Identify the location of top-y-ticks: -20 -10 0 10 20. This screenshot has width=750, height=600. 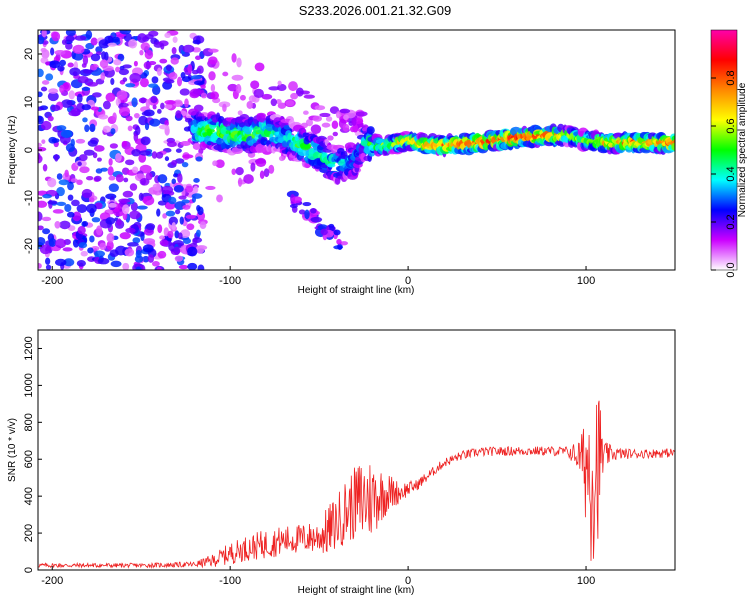
(32, 151).